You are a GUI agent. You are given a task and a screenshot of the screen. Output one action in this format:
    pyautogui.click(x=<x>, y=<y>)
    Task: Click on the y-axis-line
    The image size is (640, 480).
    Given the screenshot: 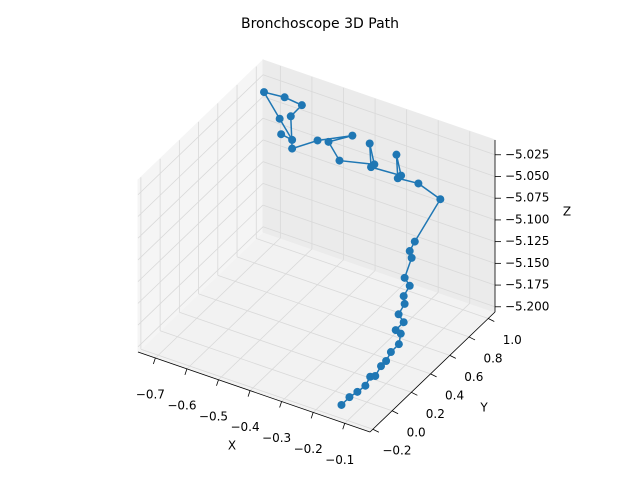 What is the action you would take?
    pyautogui.click(x=432, y=372)
    